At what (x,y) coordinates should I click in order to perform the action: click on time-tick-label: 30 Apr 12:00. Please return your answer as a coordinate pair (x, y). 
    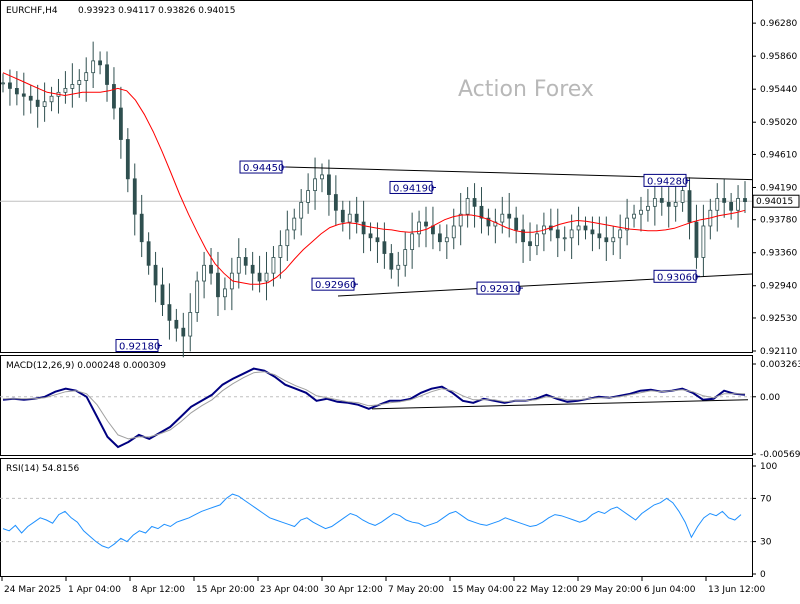
    Looking at the image, I should click on (353, 590).